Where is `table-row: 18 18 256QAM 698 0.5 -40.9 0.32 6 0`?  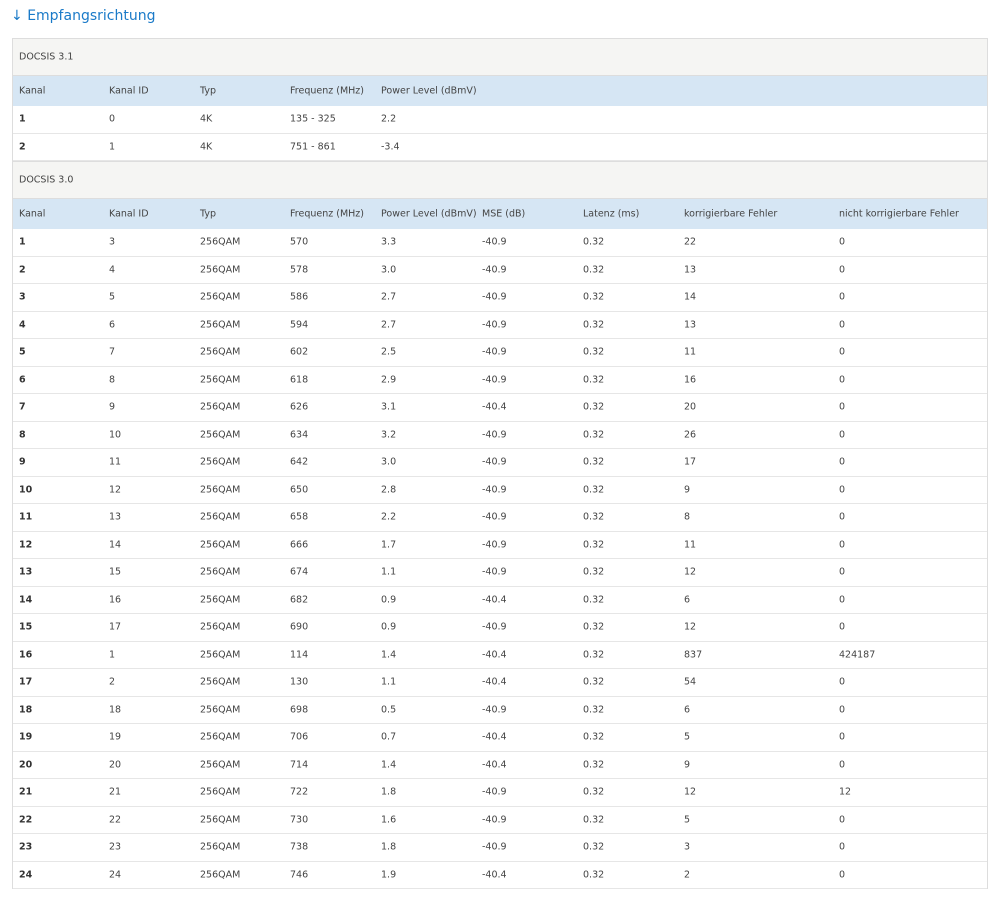 table-row: 18 18 256QAM 698 0.5 -40.9 0.32 6 0 is located at coordinates (500, 710).